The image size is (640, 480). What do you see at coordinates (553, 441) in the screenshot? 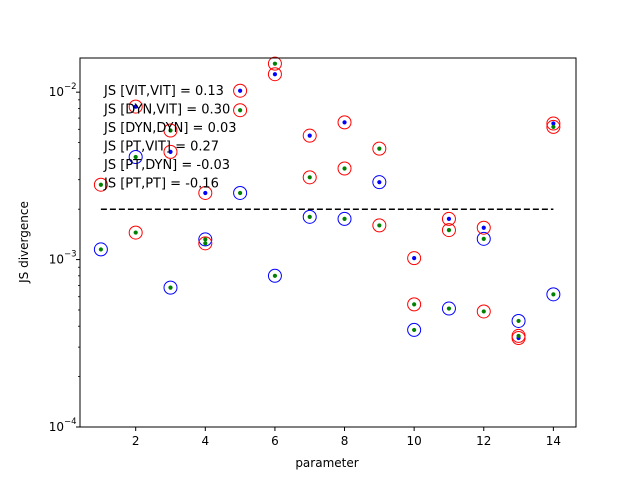
I see `x-tick-label: 14` at bounding box center [553, 441].